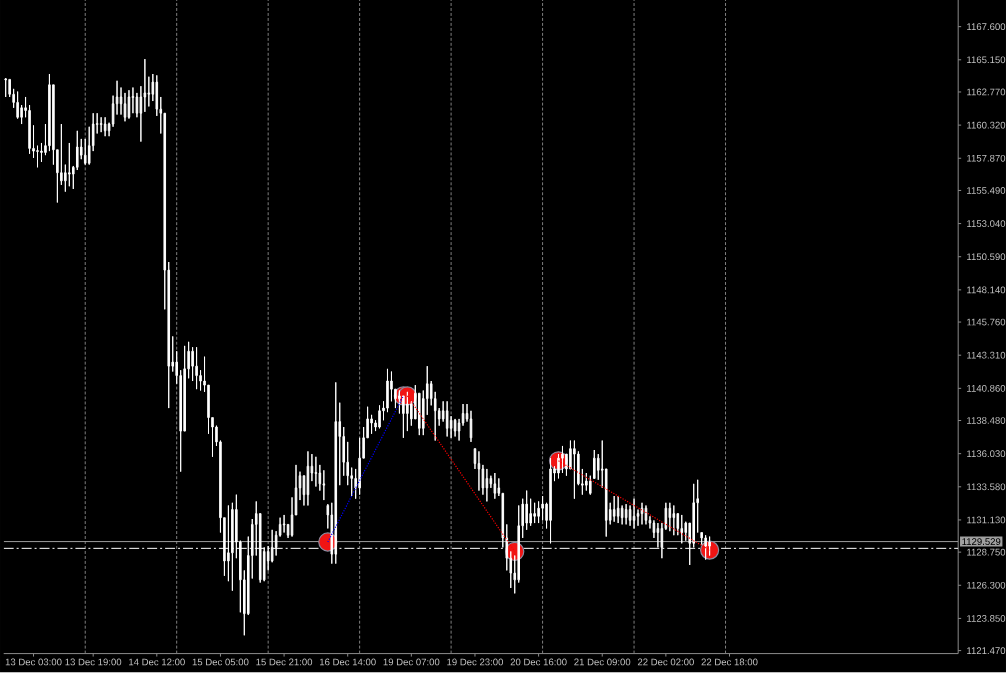 The height and width of the screenshot is (673, 1006). I want to click on x-tick-label: 13 Dec 03:00, so click(33, 662).